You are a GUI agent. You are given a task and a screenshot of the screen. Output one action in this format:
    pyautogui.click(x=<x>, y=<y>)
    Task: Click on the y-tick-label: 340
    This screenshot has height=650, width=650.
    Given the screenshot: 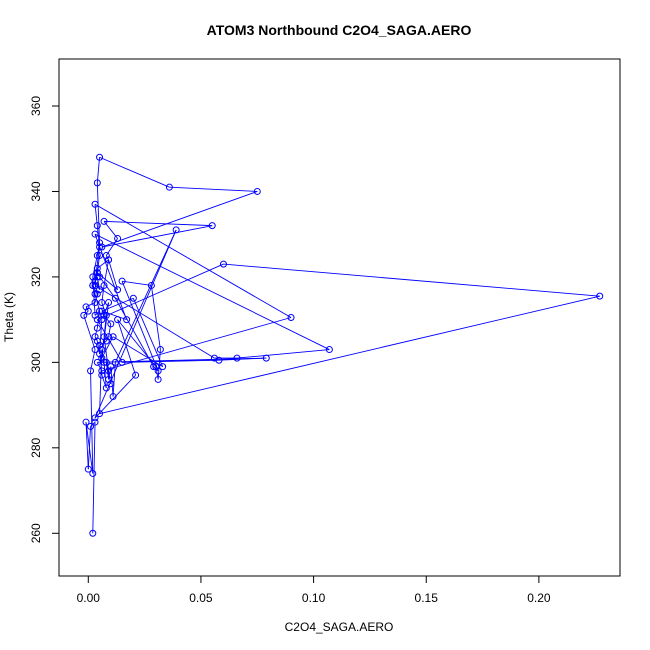 What is the action you would take?
    pyautogui.click(x=36, y=191)
    